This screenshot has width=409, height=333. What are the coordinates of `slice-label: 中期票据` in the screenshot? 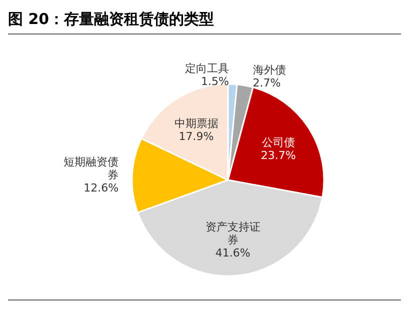 It's located at (196, 123).